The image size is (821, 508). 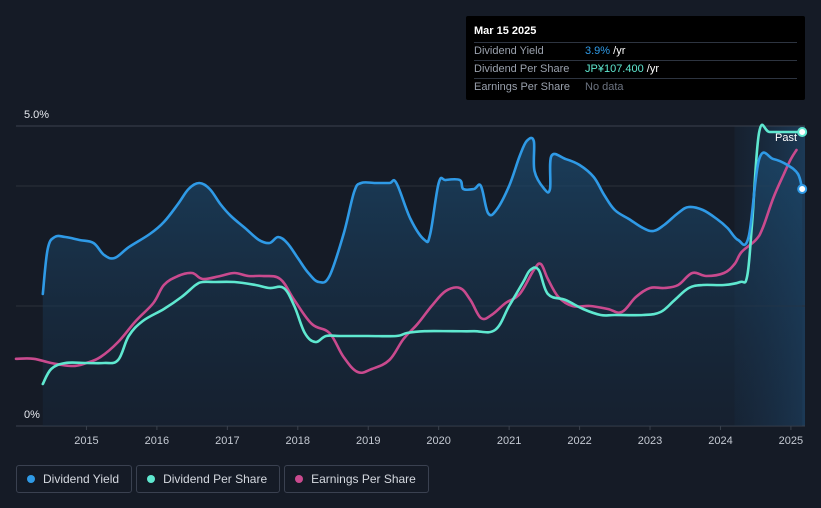 What do you see at coordinates (802, 132) in the screenshot?
I see `dividend-per-share-end-marker` at bounding box center [802, 132].